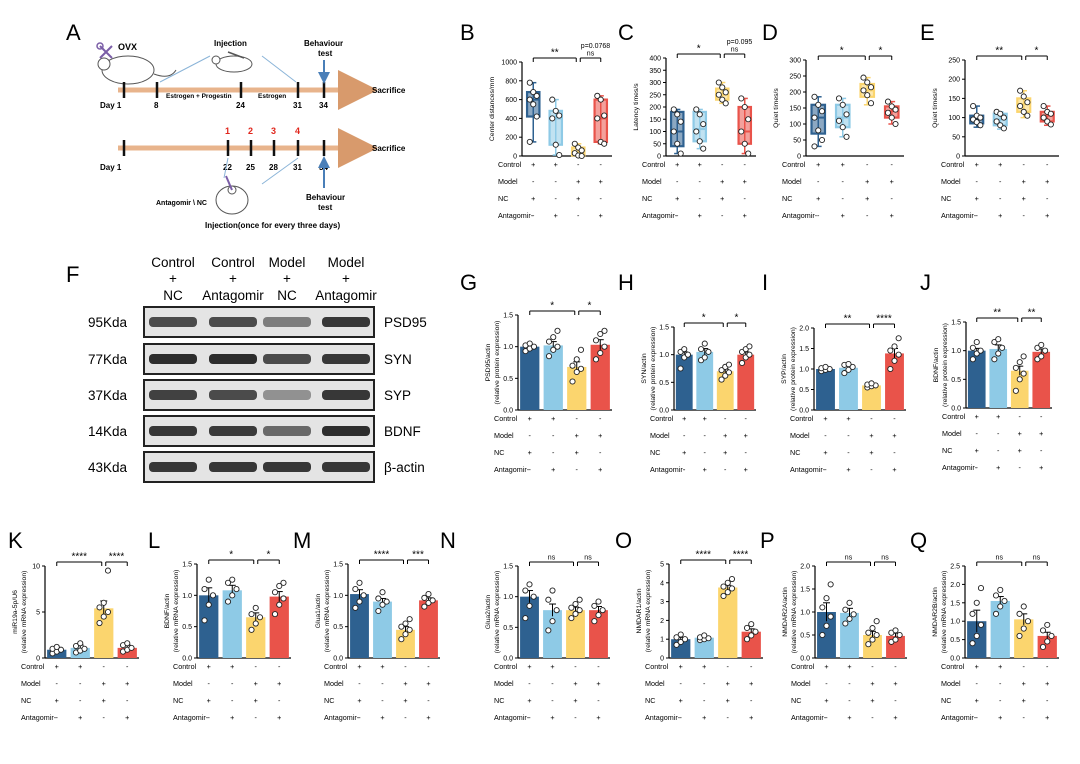  What do you see at coordinates (555, 53) in the screenshot?
I see `significance-label: **` at bounding box center [555, 53].